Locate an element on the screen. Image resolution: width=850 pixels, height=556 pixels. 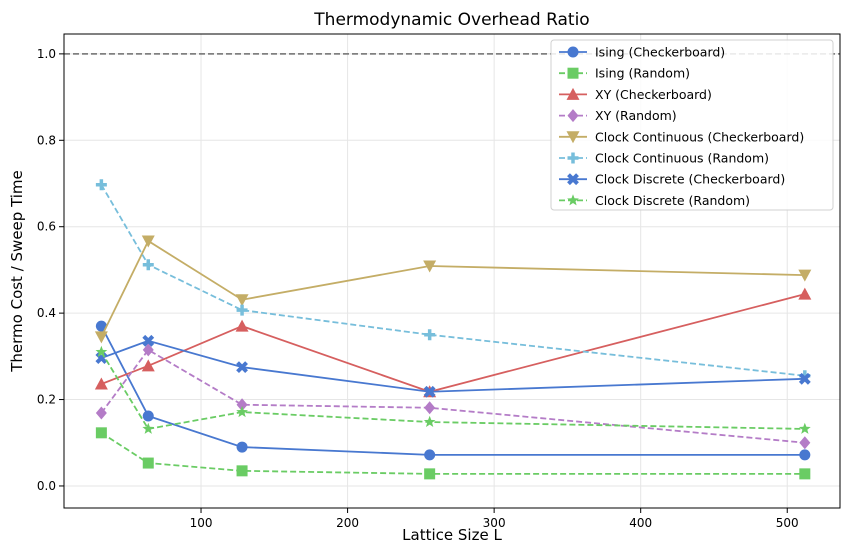
legend-label: XY (Random) is located at coordinates (636, 115).